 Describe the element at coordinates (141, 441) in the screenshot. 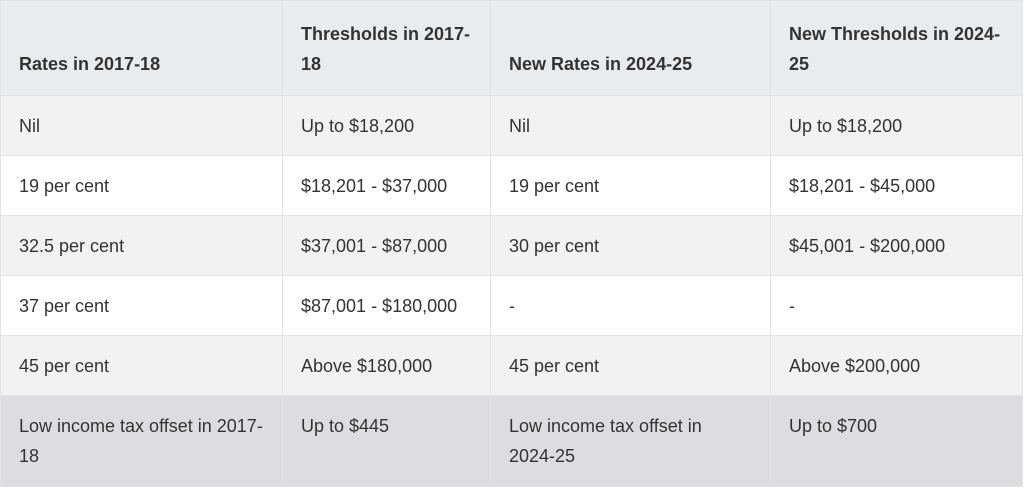

I see `table-cell: Low income tax offset in 2017-18` at that location.